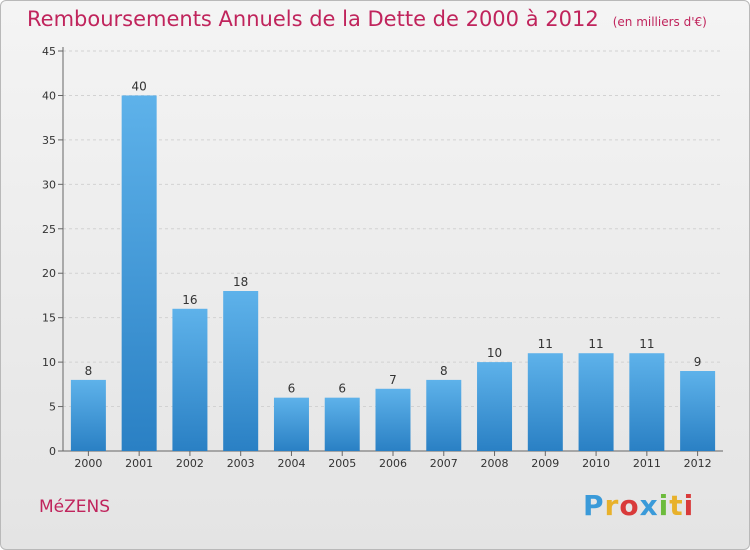 The width and height of the screenshot is (750, 550). Describe the element at coordinates (698, 463) in the screenshot. I see `x-tick-label: 2012` at that location.